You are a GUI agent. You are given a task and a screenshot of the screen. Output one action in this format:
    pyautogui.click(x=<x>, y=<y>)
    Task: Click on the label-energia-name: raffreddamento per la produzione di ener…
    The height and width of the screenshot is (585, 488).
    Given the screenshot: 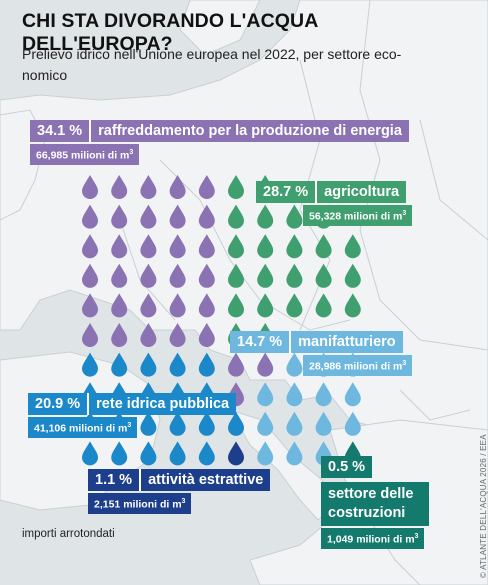 What is the action you would take?
    pyautogui.click(x=250, y=131)
    